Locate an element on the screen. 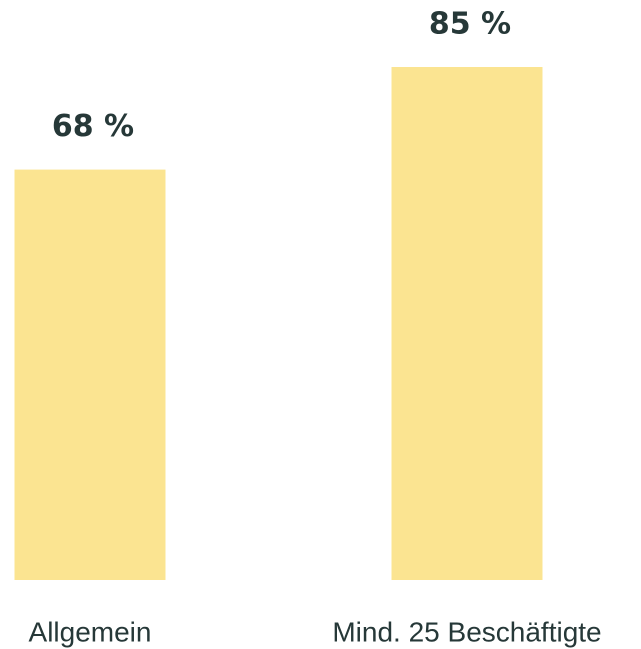 The image size is (641, 649). x-tick-label: Mind. 25 Beschäftigte is located at coordinates (466, 631).